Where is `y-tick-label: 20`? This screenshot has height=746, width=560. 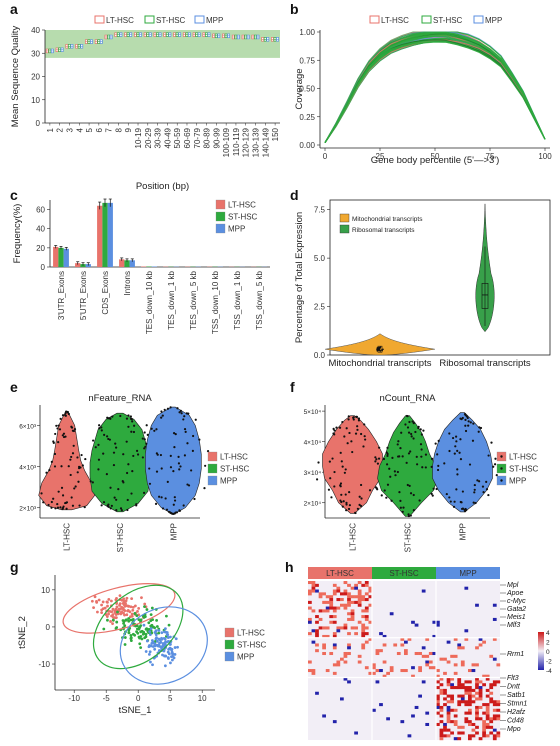
y-tick-label: 20 is located at coordinates (40, 248).